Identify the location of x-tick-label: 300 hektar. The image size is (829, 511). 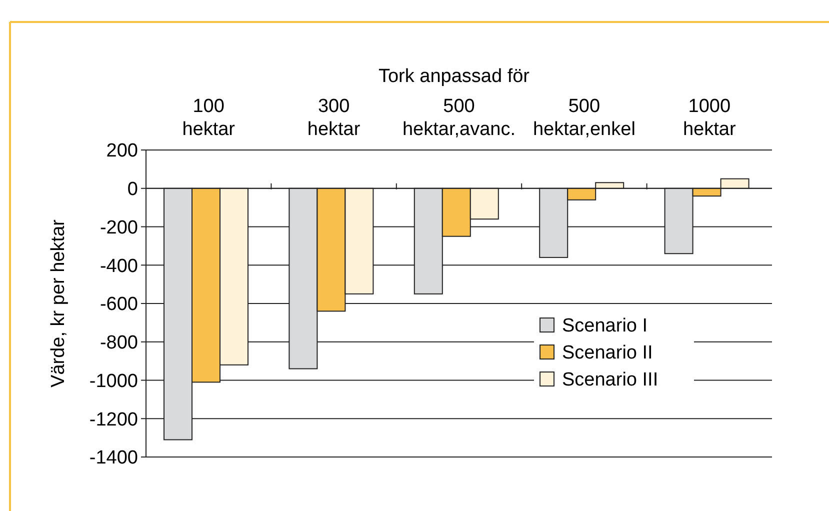
(334, 118).